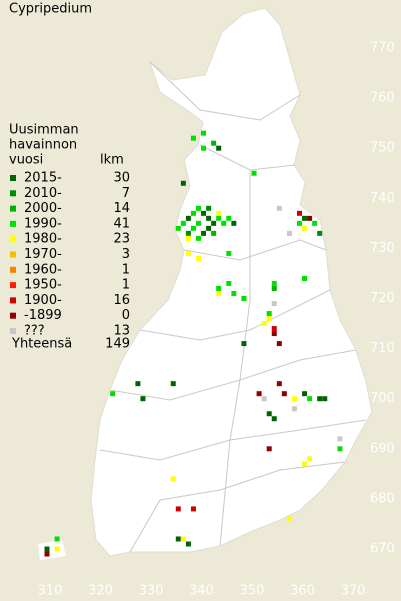 Image resolution: width=401 pixels, height=601 pixels. I want to click on legend-label: 1900-, so click(43, 300).